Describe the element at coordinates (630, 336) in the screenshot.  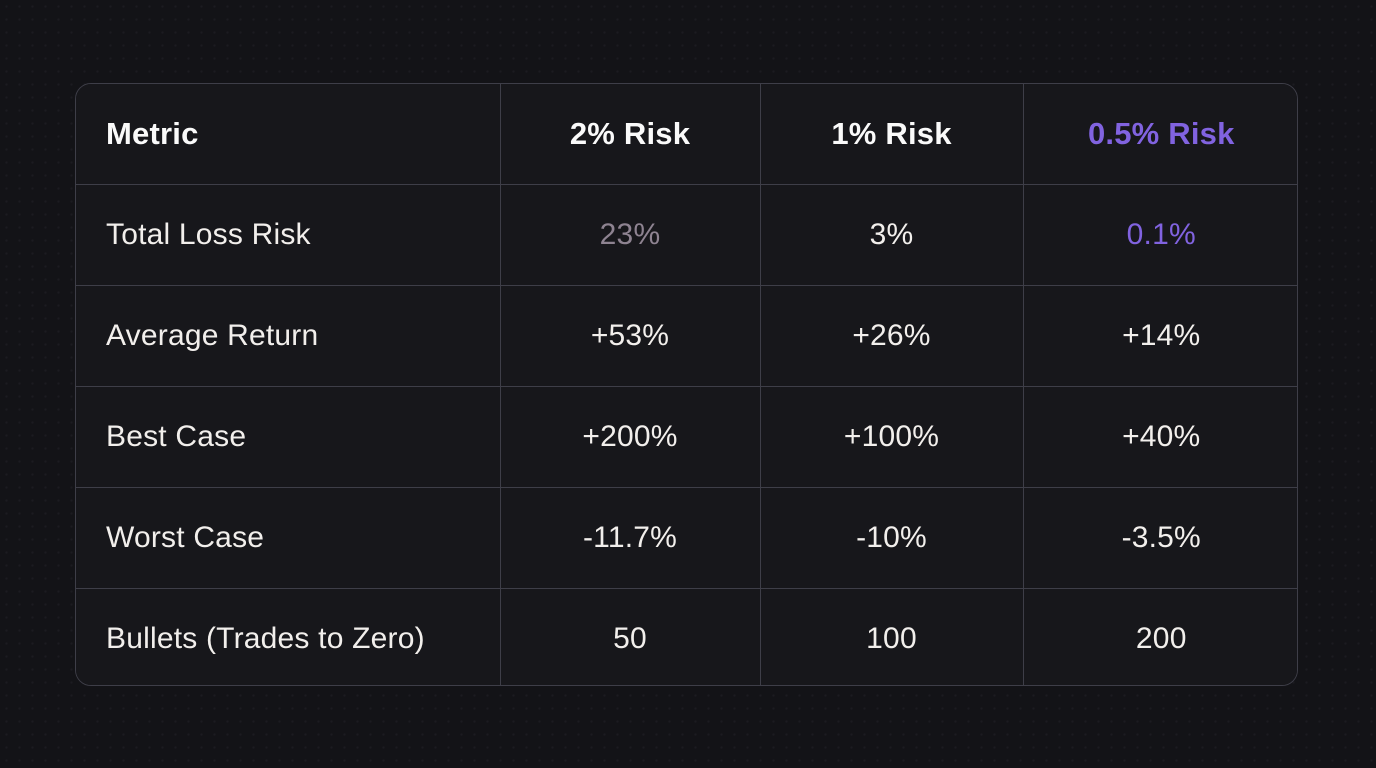
I see `cell-average-return-2pct: +53%` at that location.